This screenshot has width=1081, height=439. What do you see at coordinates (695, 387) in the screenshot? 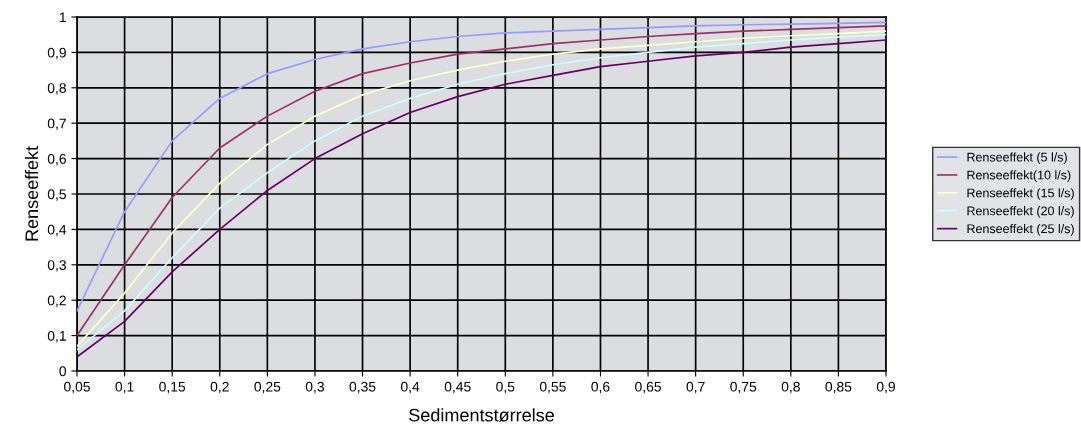
I see `x-tick-label: 0,7` at bounding box center [695, 387].